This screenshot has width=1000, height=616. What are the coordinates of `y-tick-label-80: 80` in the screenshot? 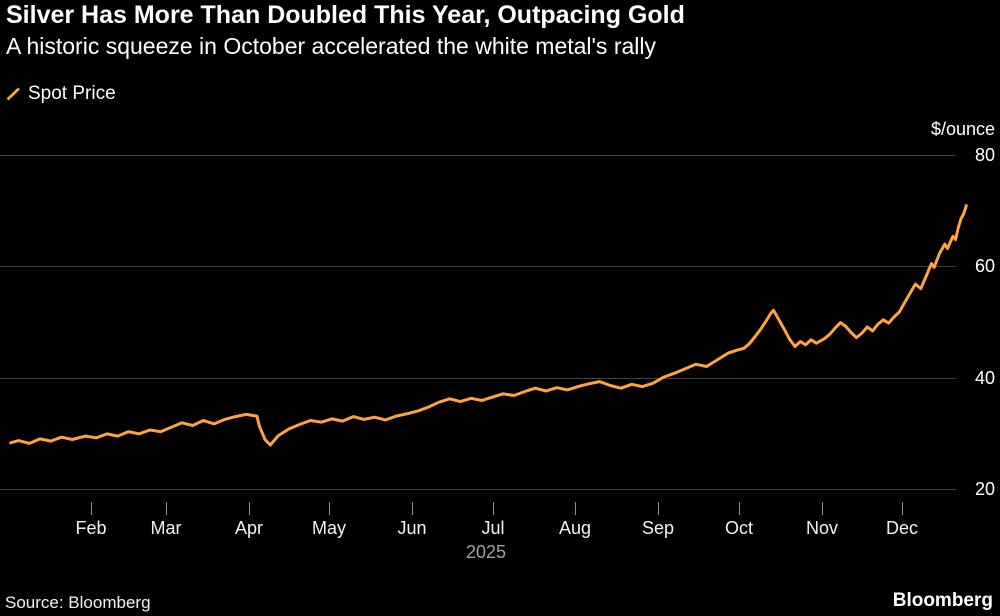 It's located at (984, 155).